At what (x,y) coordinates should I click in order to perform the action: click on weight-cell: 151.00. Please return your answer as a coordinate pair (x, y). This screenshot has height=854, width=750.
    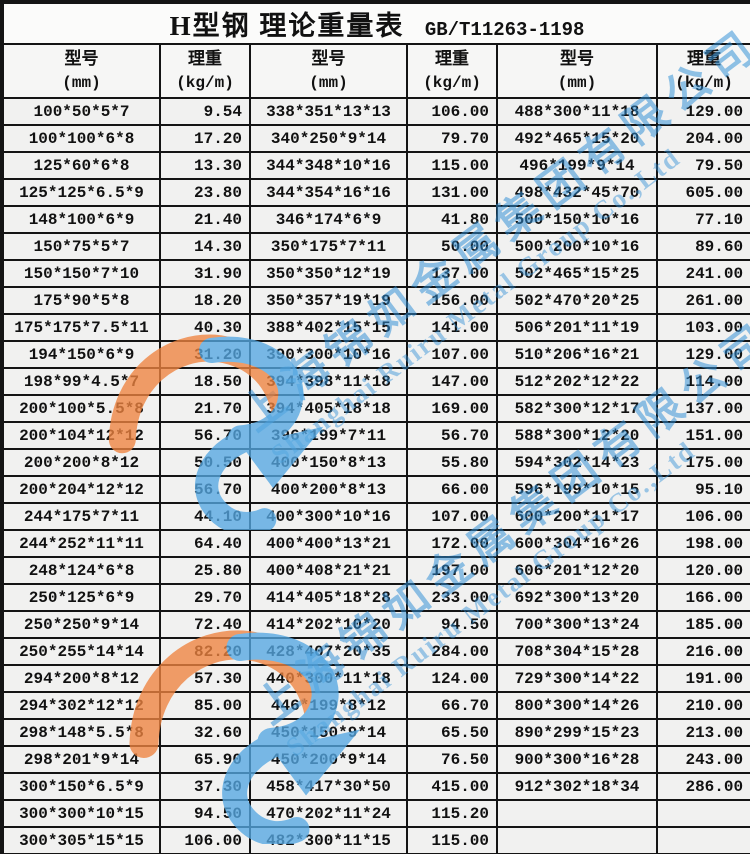
    Looking at the image, I should click on (702, 435).